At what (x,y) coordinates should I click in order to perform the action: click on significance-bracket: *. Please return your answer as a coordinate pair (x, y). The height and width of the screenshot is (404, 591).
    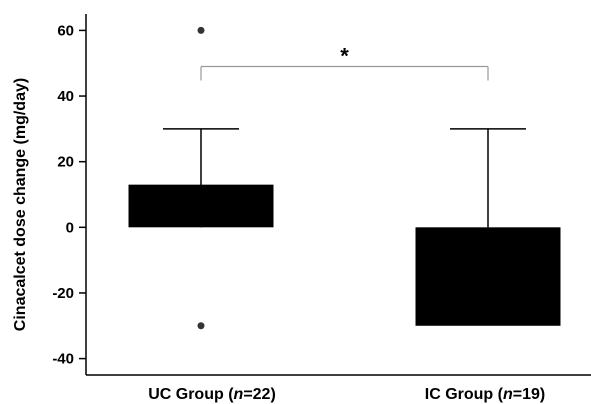
    Looking at the image, I should click on (344, 62).